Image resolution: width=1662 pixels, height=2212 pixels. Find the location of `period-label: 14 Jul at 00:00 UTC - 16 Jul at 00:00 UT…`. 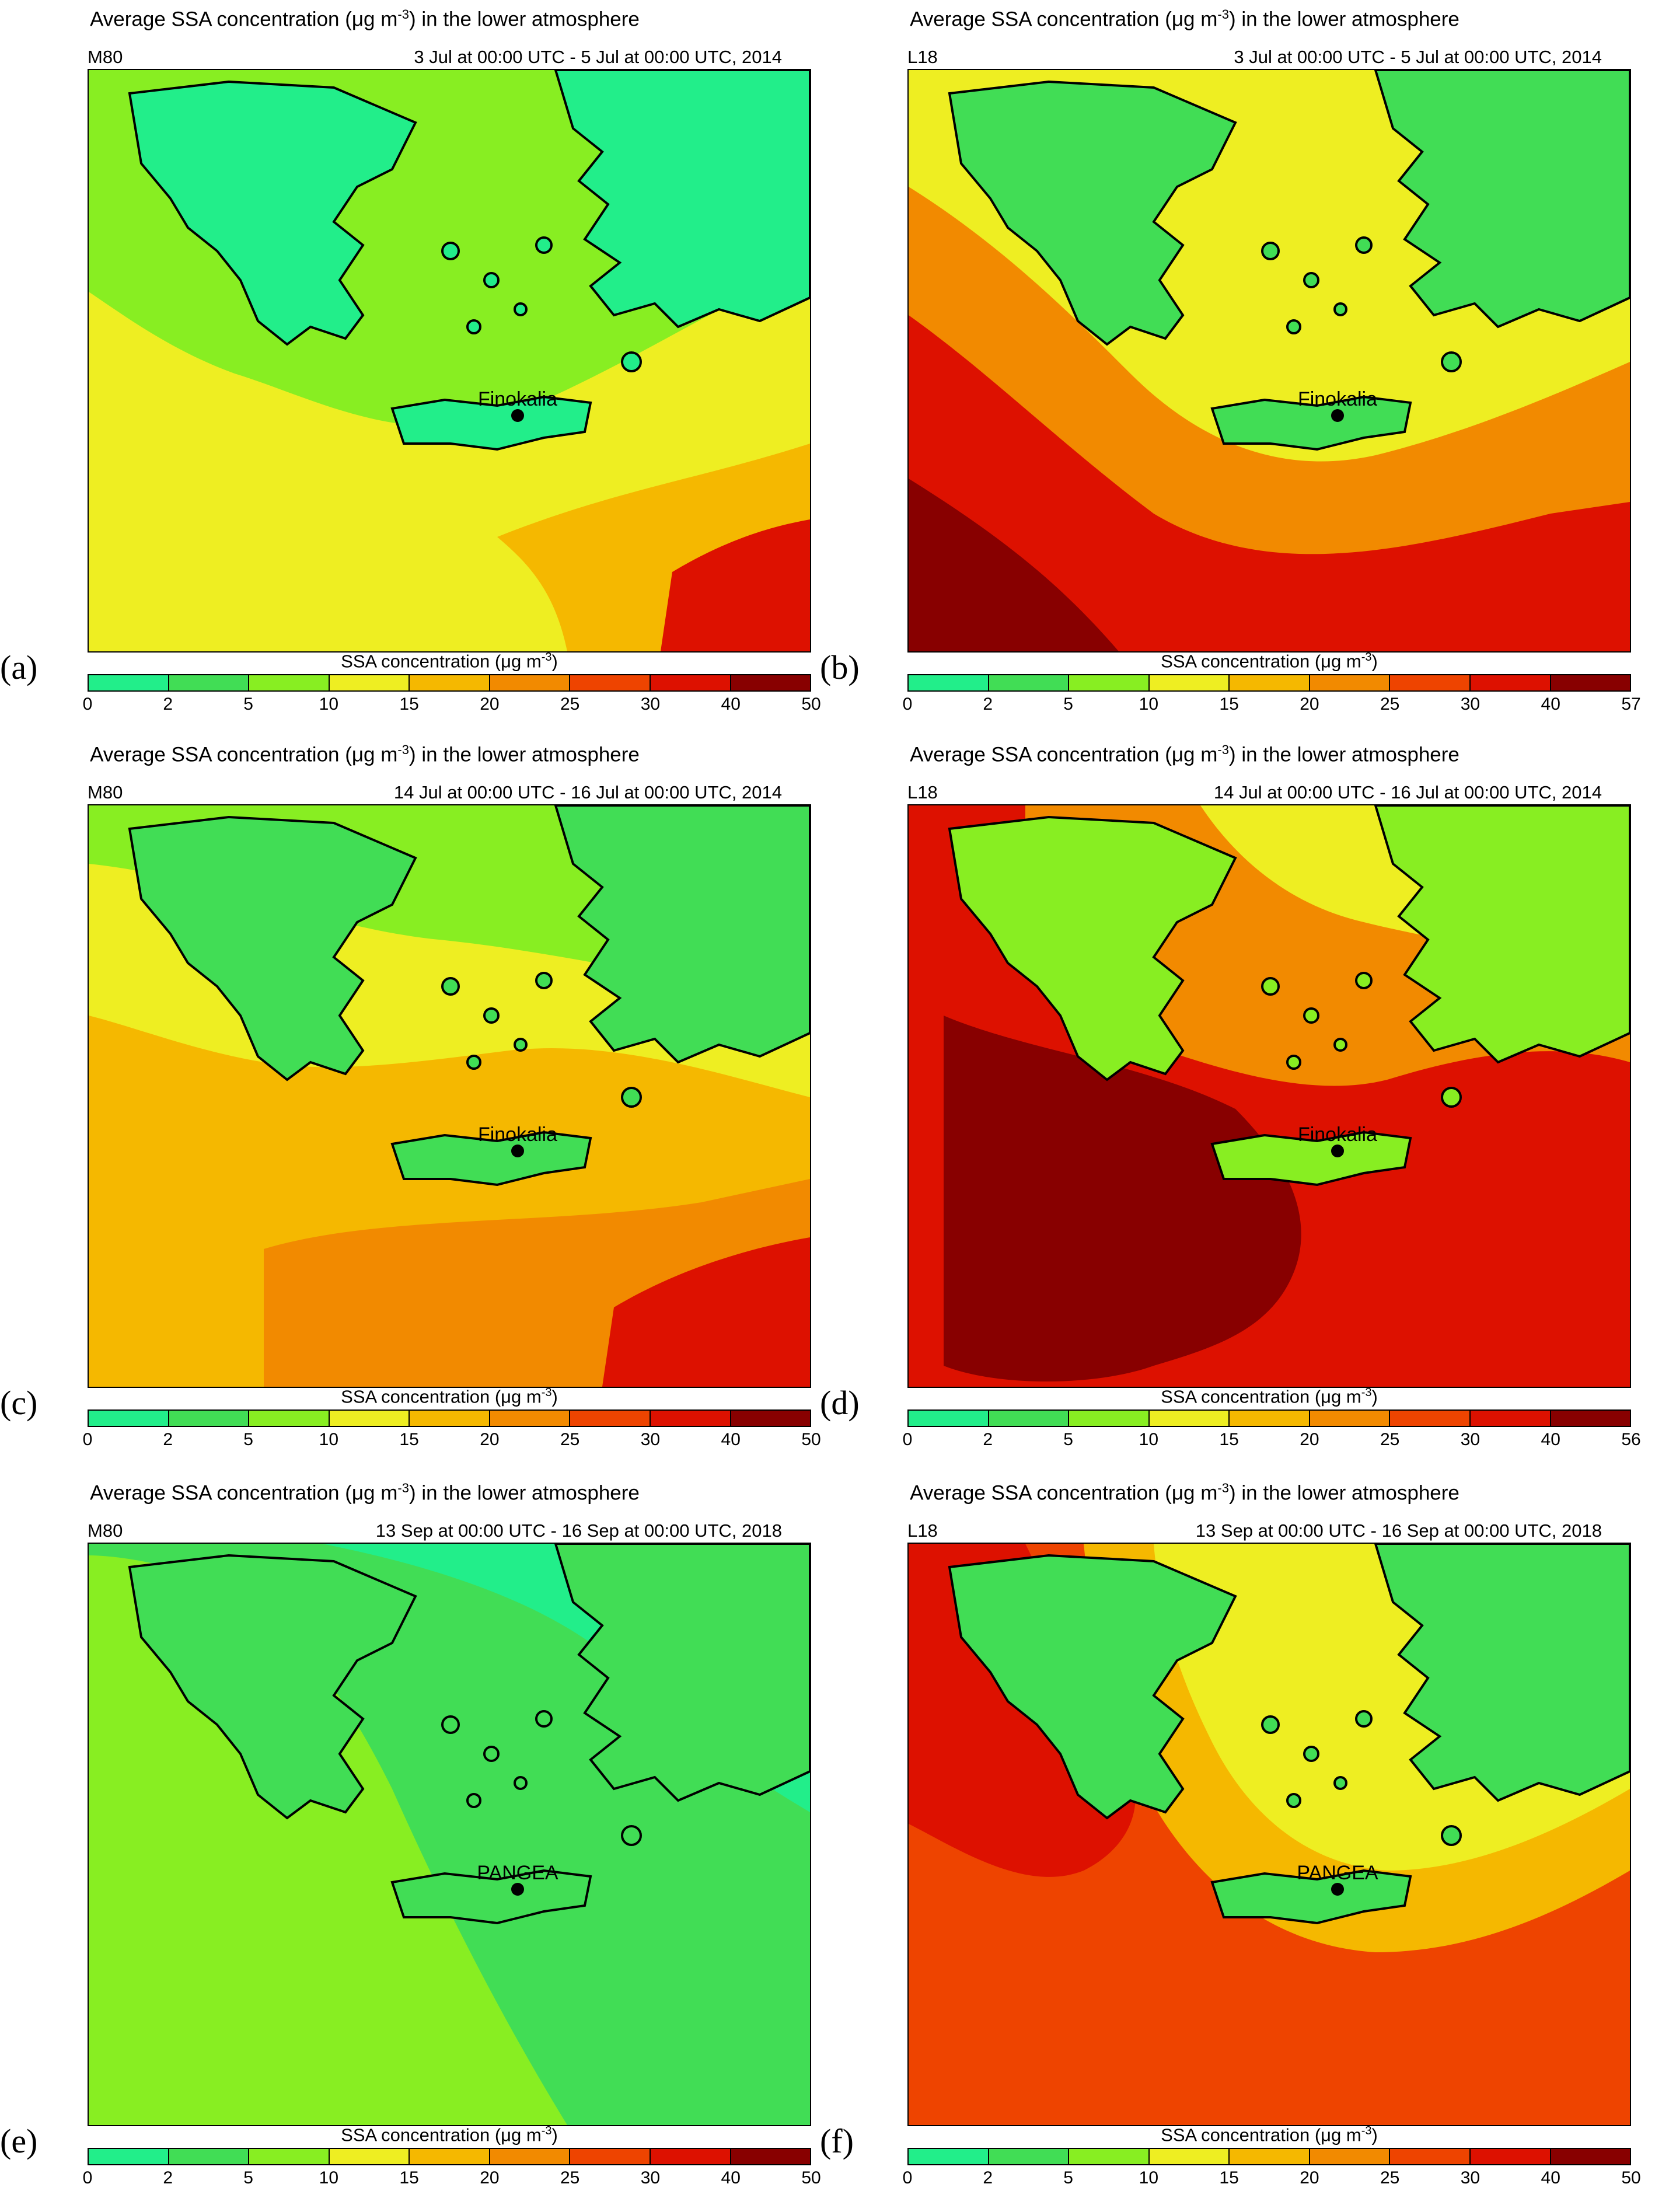

period-label: 14 Jul at 00:00 UTC - 16 Jul at 00:00 UT… is located at coordinates (1407, 792).